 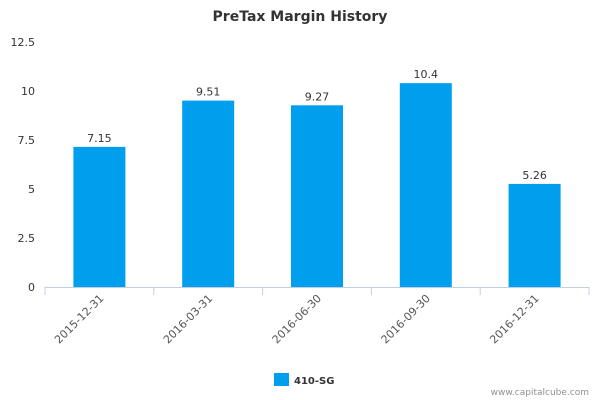 I want to click on data-label: 9.27, so click(x=317, y=96).